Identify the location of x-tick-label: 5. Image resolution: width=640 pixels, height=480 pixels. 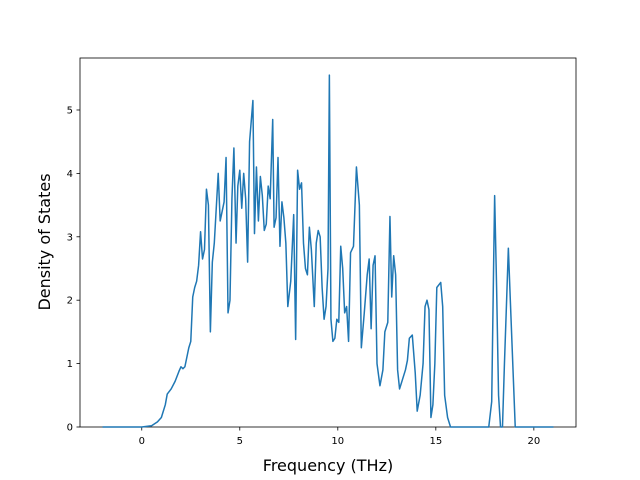
(240, 441).